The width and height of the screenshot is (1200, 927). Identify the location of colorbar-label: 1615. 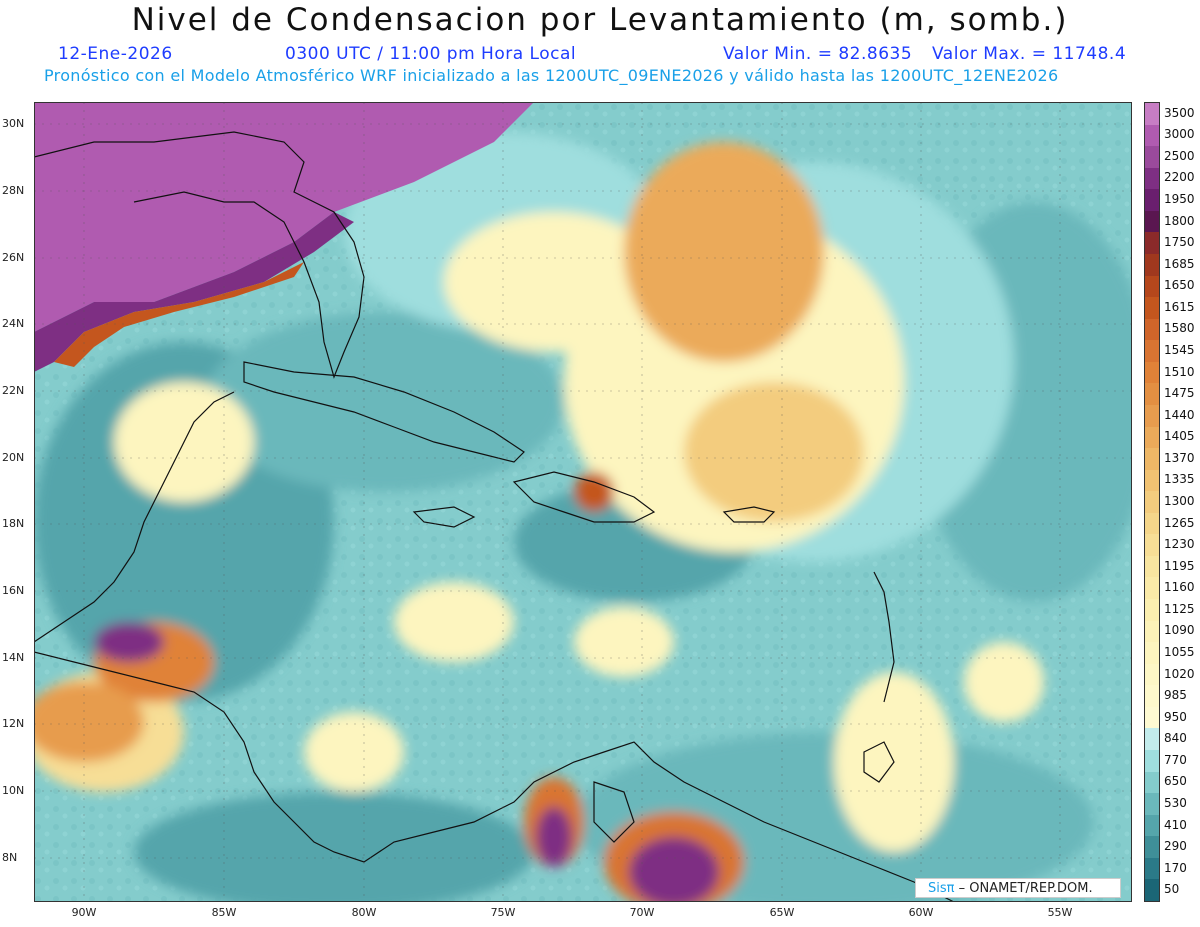
(1179, 306).